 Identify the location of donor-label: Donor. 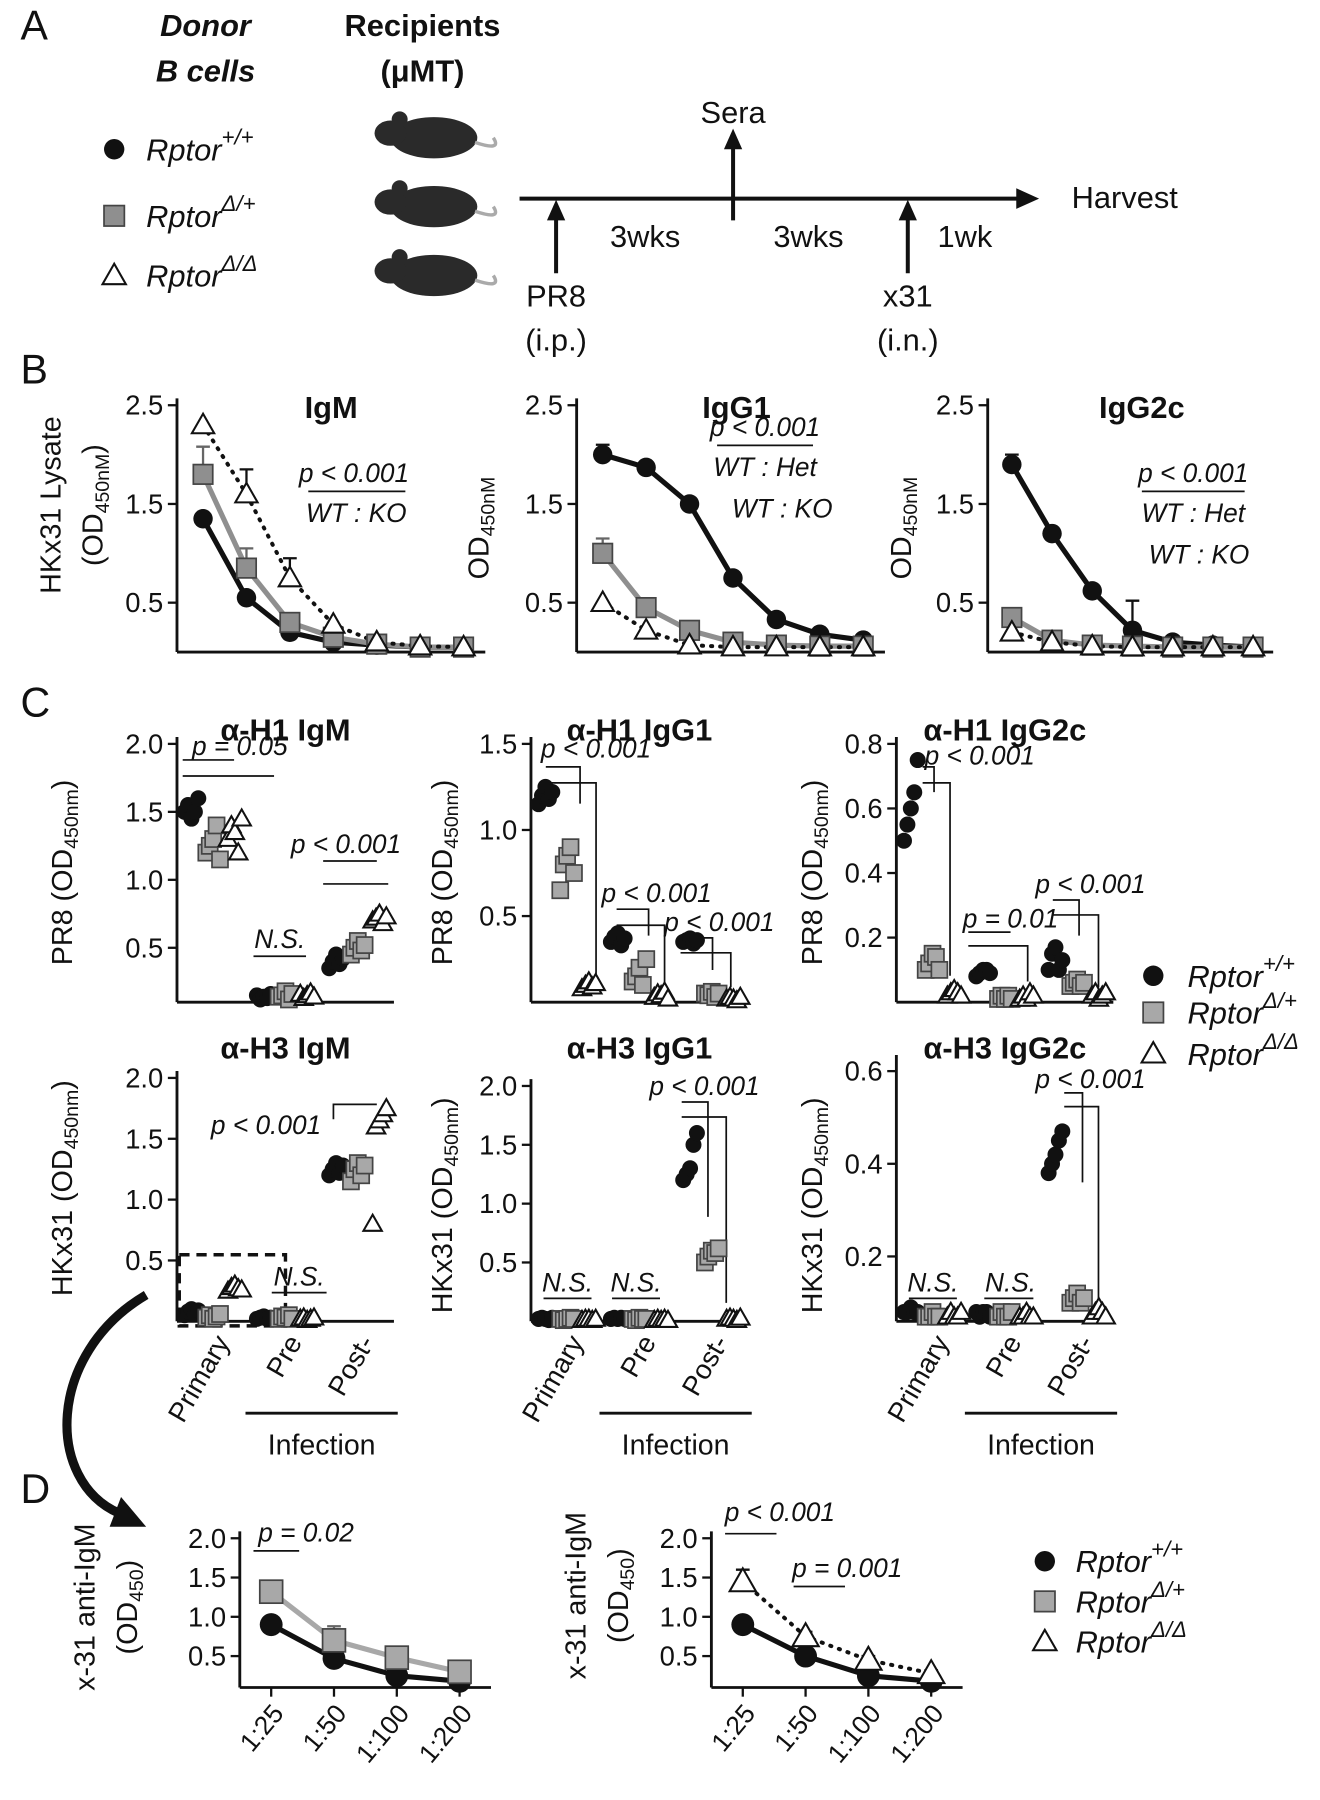
(206, 25).